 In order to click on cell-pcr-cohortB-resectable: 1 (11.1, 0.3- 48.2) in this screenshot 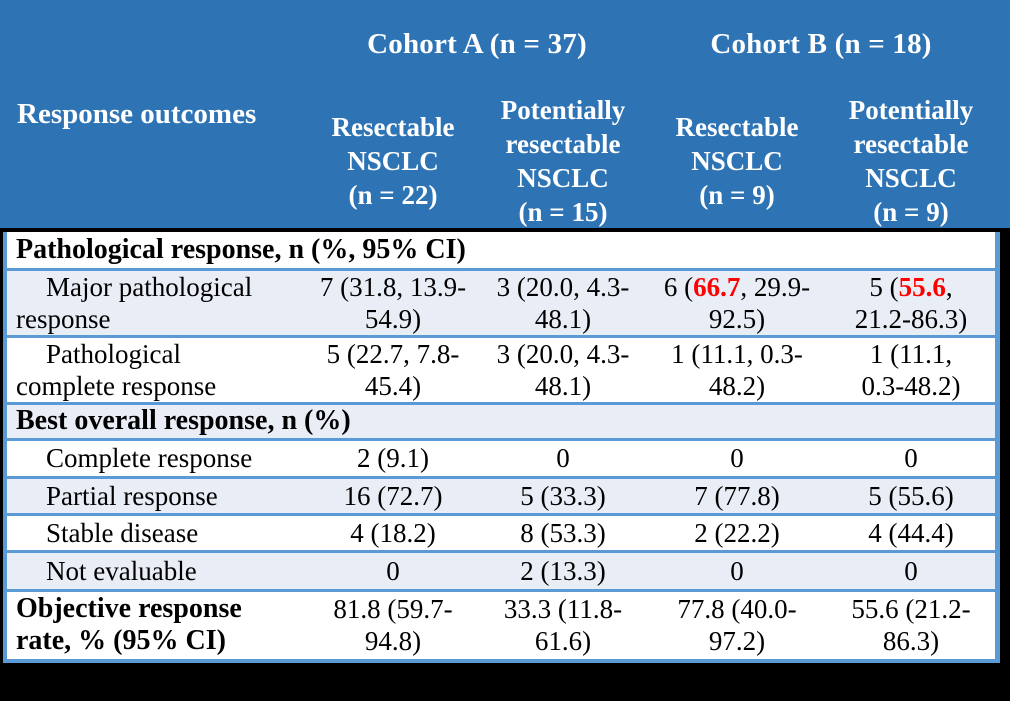, I will do `click(737, 370)`.